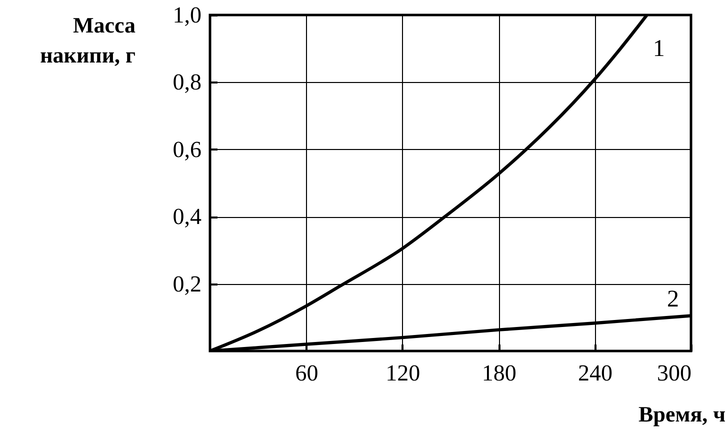  What do you see at coordinates (187, 15) in the screenshot?
I see `y-tick-label: 1,0` at bounding box center [187, 15].